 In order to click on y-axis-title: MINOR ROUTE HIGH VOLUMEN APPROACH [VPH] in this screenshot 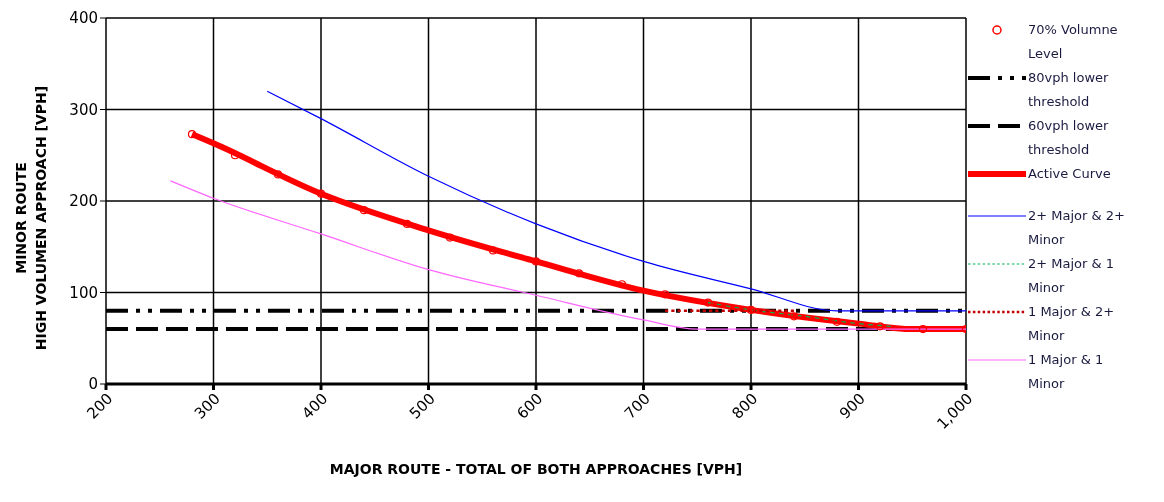, I will do `click(31, 218)`.